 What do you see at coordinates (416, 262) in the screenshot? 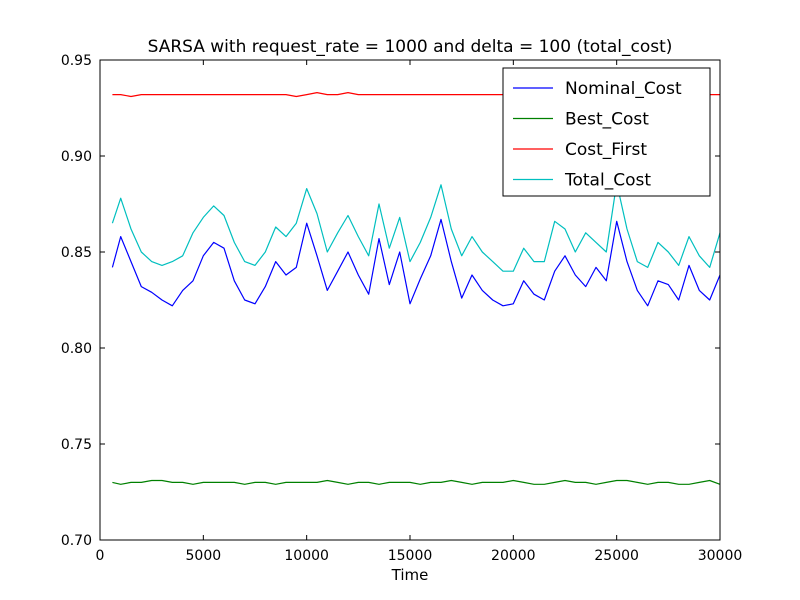
I see `series-line-nominal-cost` at bounding box center [416, 262].